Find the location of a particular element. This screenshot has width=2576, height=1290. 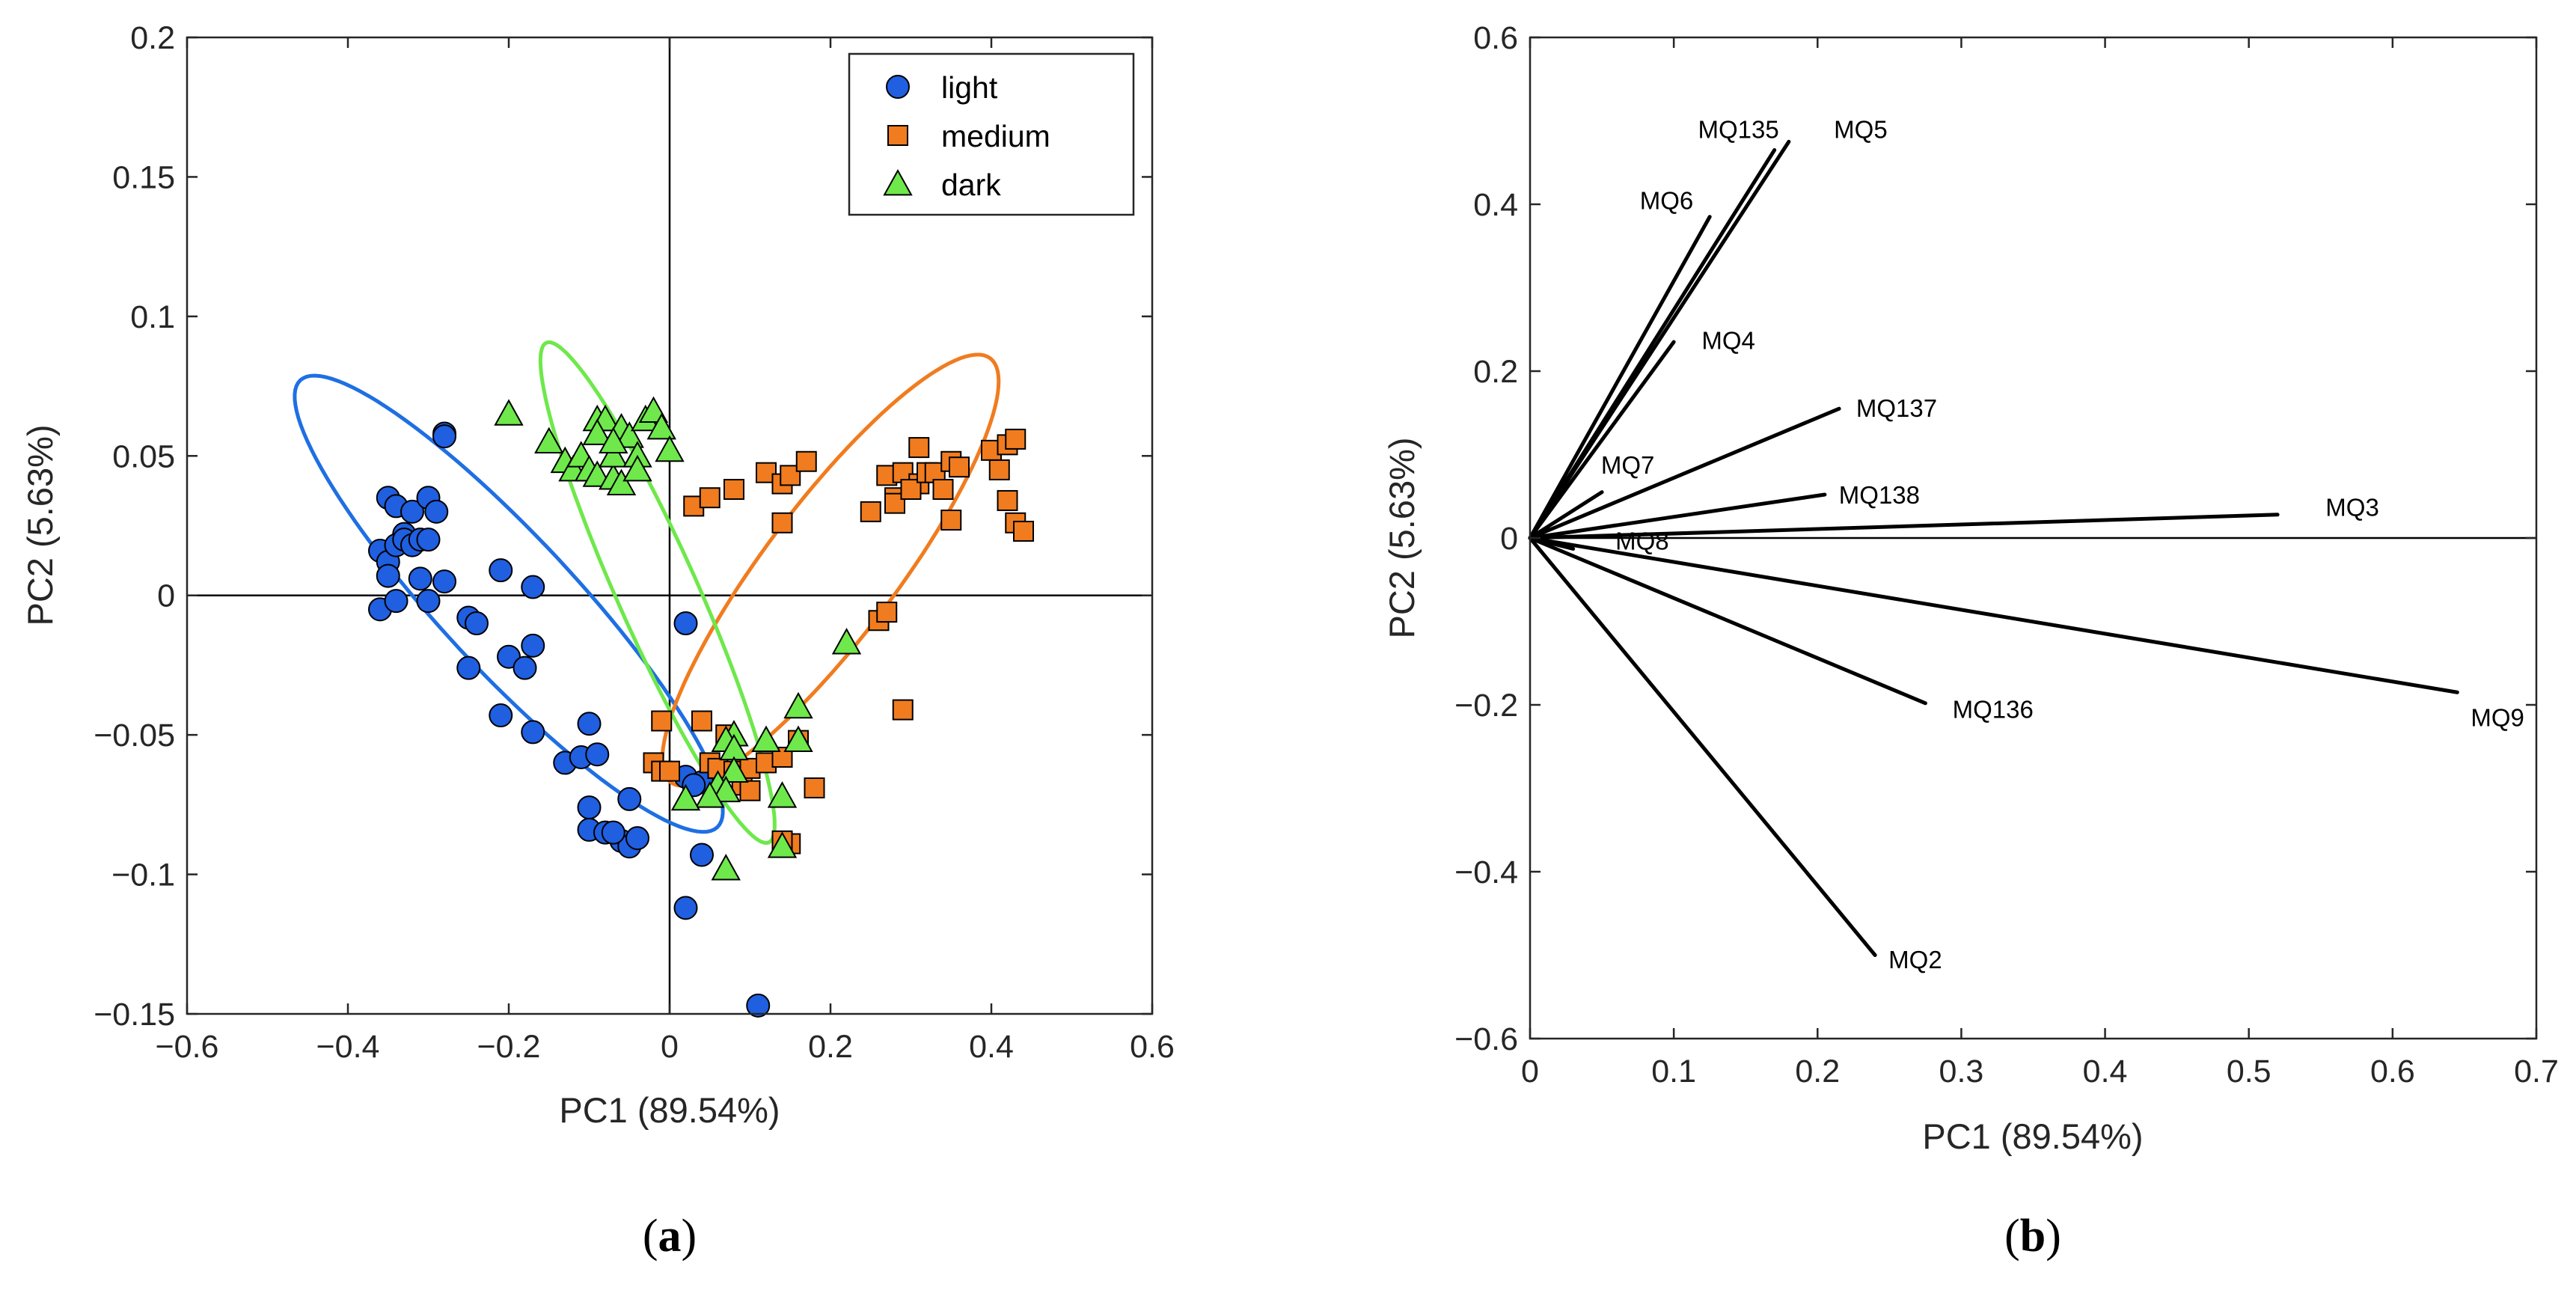

x-tick-label-a: 0.6 is located at coordinates (1153, 1047).